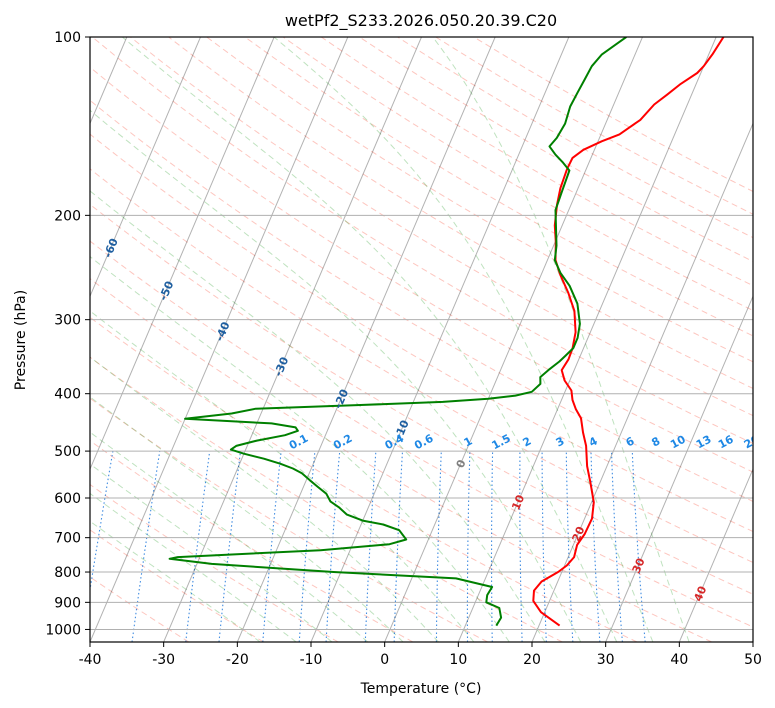  Describe the element at coordinates (771, 442) in the screenshot. I see `mixing-ratio-label: 25` at that location.